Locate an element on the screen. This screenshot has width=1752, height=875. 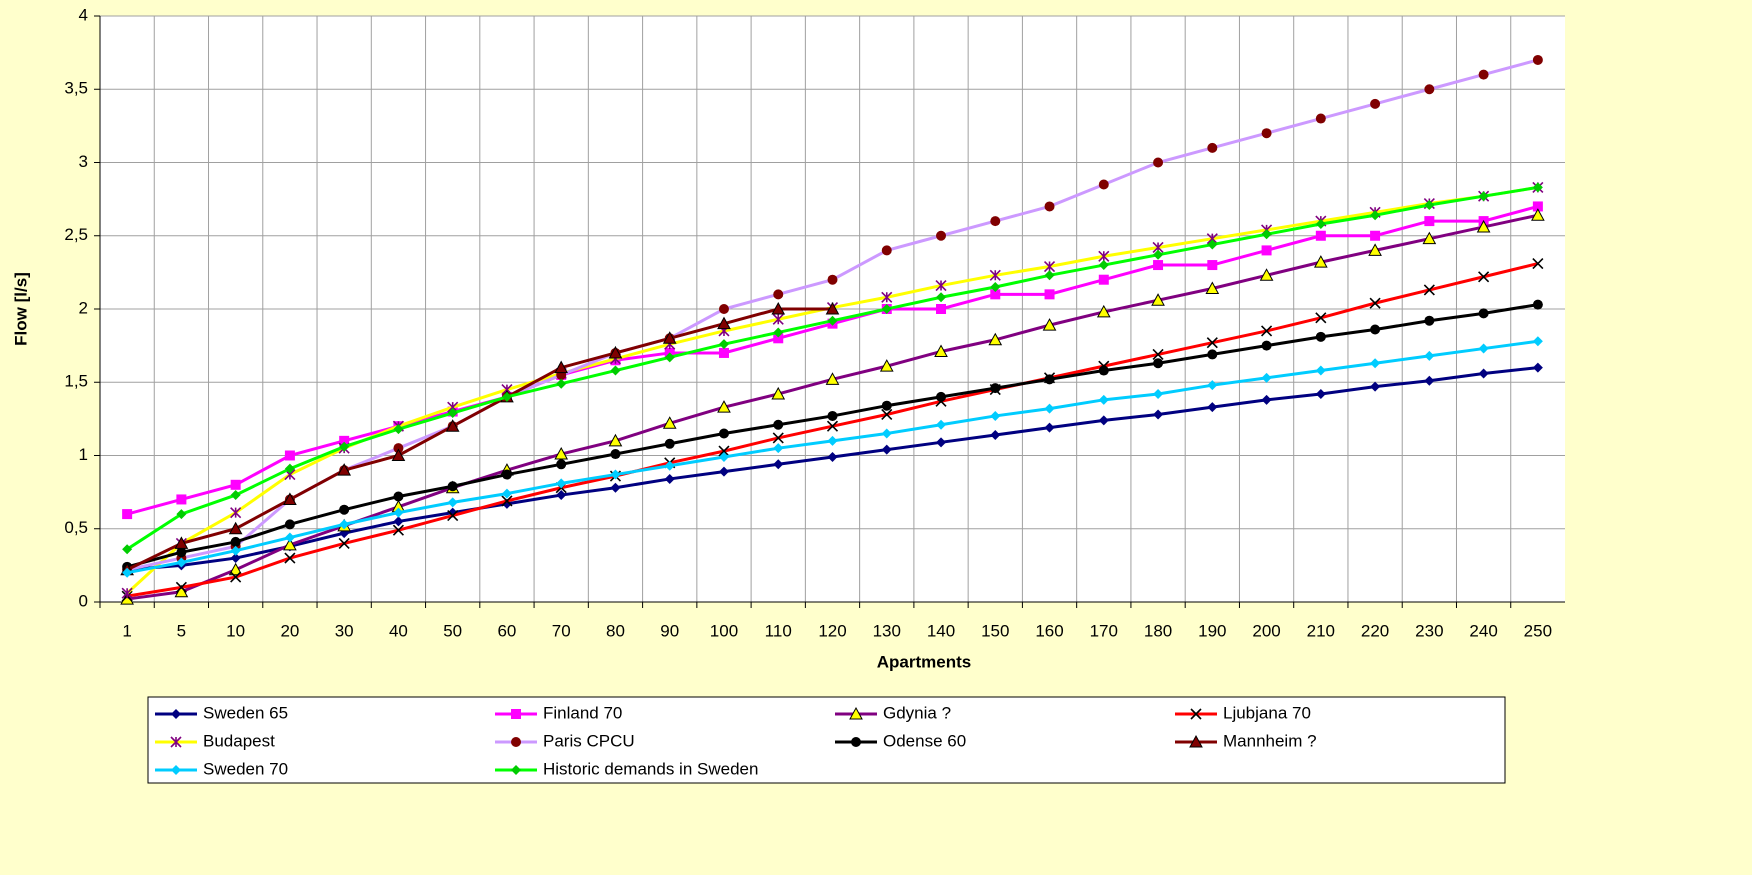
x-tick-label: 30 is located at coordinates (344, 630).